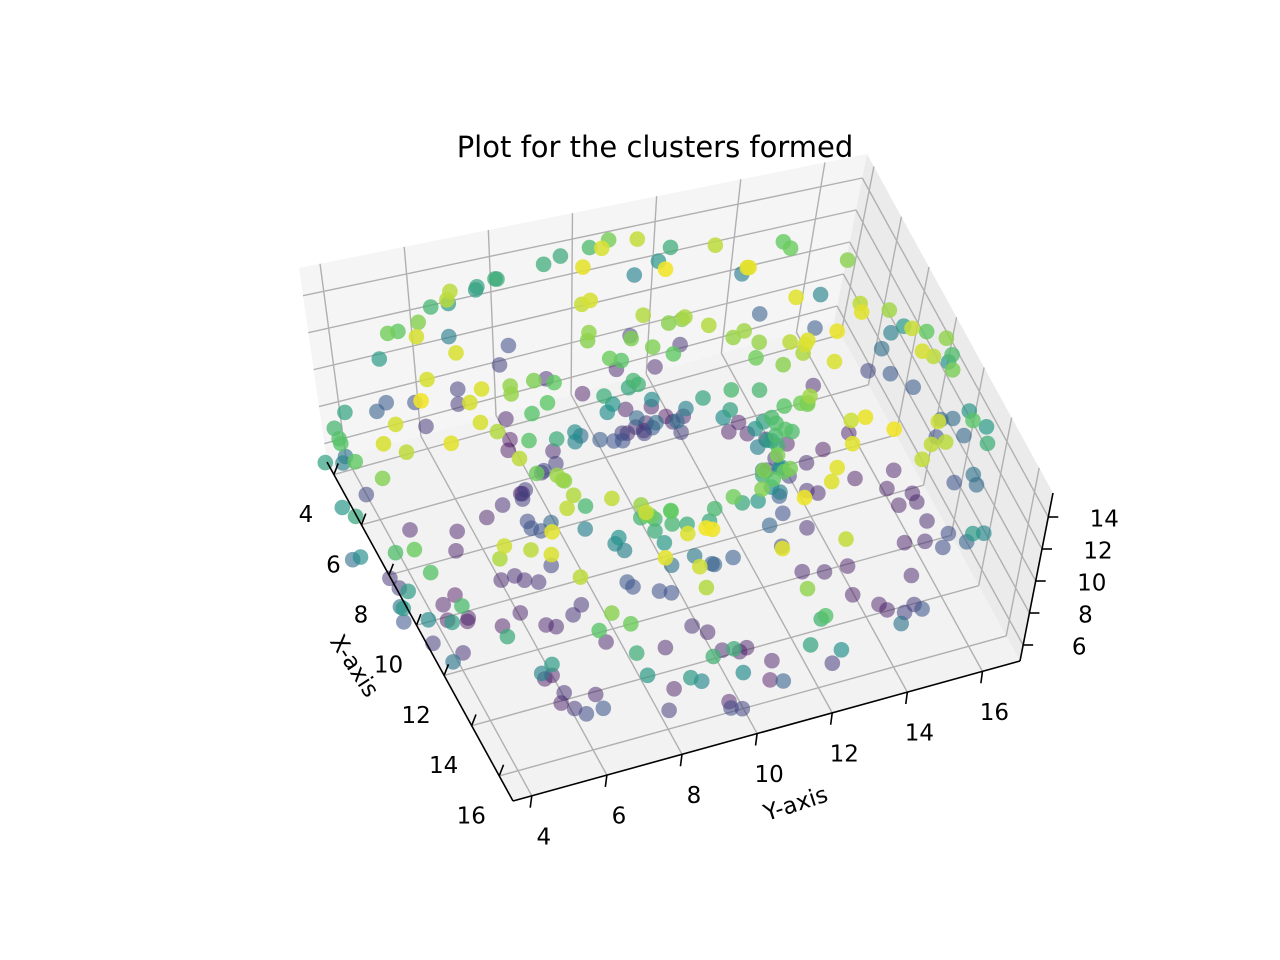 The width and height of the screenshot is (1280, 960). I want to click on y-tick-label: 14, so click(919, 734).